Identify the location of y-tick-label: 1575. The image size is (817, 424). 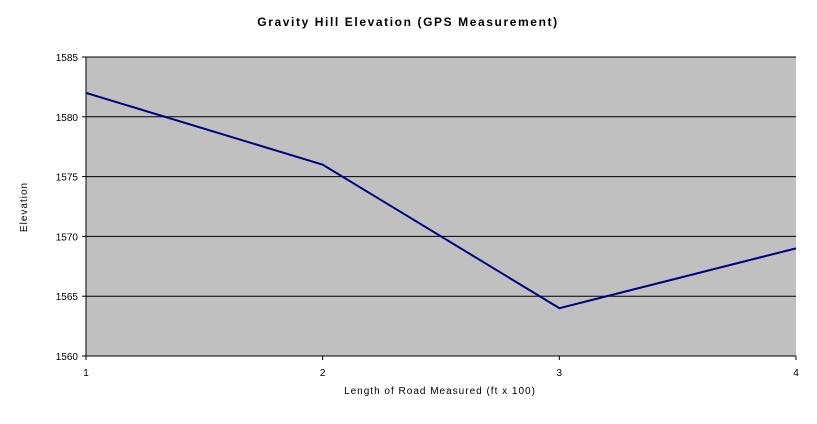
(67, 178).